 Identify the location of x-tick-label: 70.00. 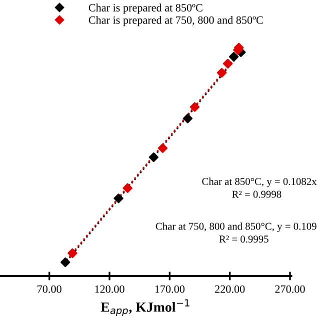
(50, 289).